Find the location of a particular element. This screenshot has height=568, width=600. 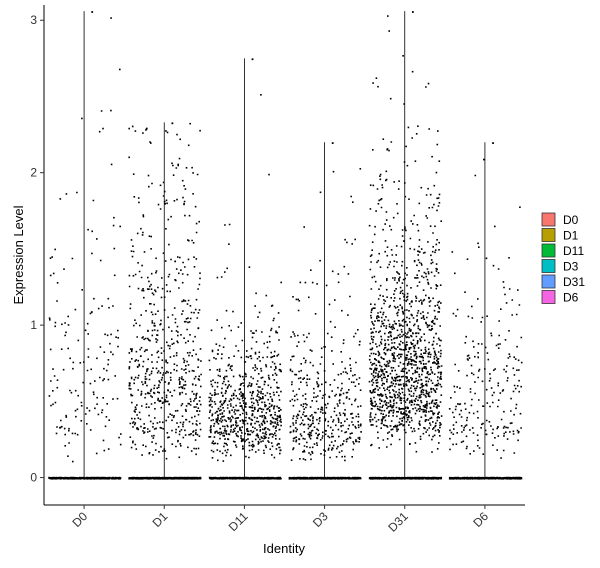

group-d1 is located at coordinates (165, 301).